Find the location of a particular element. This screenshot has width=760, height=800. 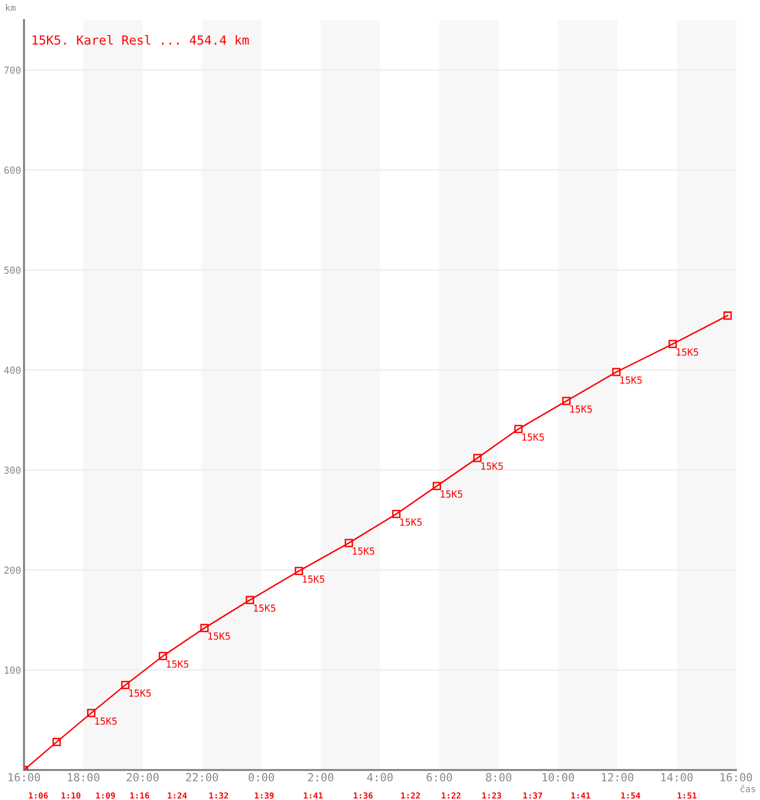

x-axis-title: čas is located at coordinates (748, 788).